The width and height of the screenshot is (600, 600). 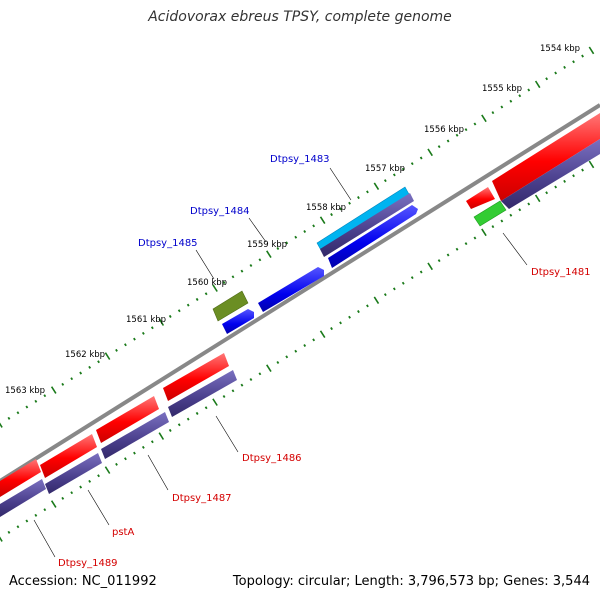 I want to click on cds-dtpsy-1480-lower, so click(x=550, y=174).